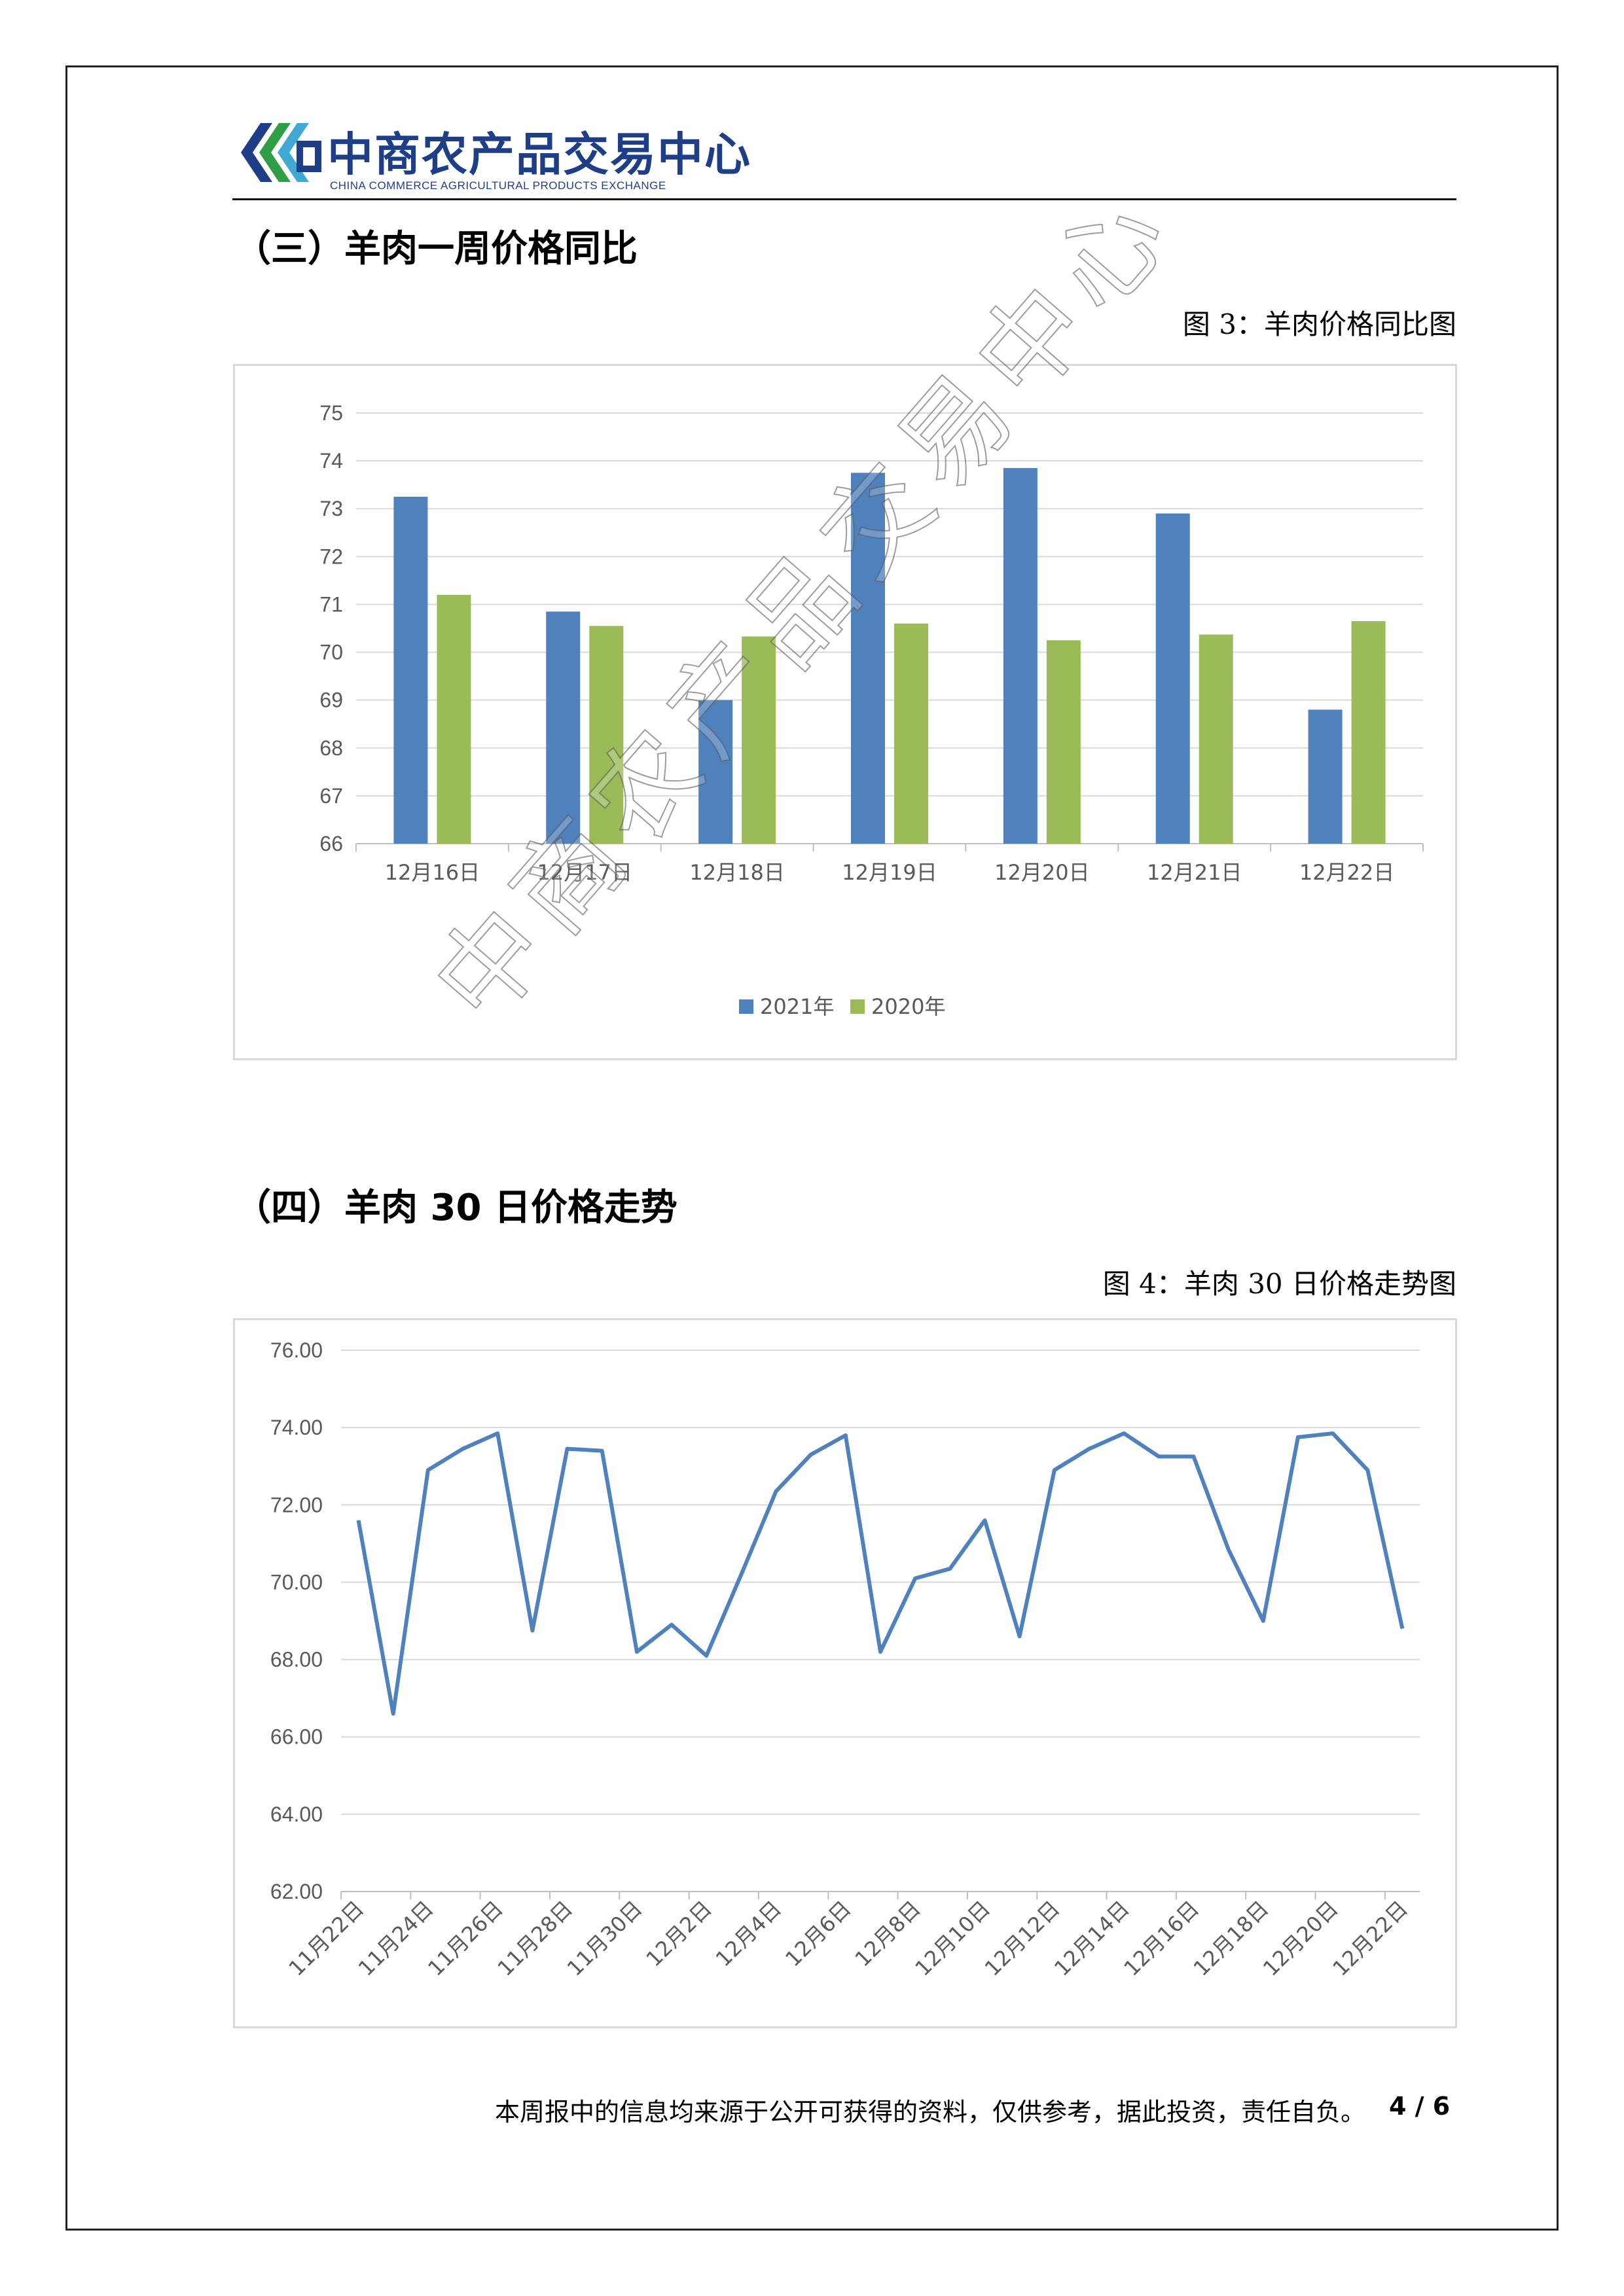  Describe the element at coordinates (930, 2112) in the screenshot. I see `footer-disclaimer: 本周报中的信息均来源于公开可获得的资料，仅供参考，据此投资，责任自负。` at that location.